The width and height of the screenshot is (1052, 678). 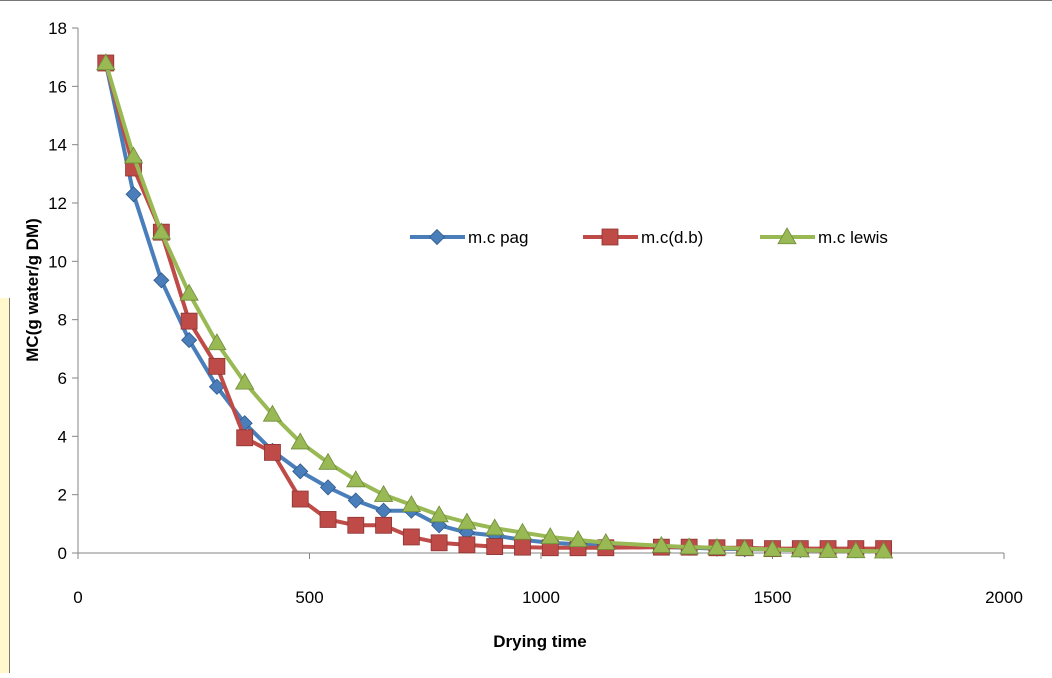 I want to click on legend-item: m.c pag, so click(x=469, y=237).